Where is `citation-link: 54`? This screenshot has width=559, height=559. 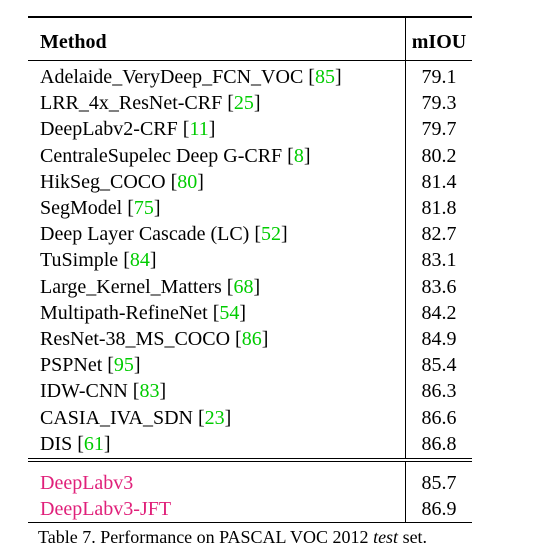
citation-link: 54 is located at coordinates (229, 312).